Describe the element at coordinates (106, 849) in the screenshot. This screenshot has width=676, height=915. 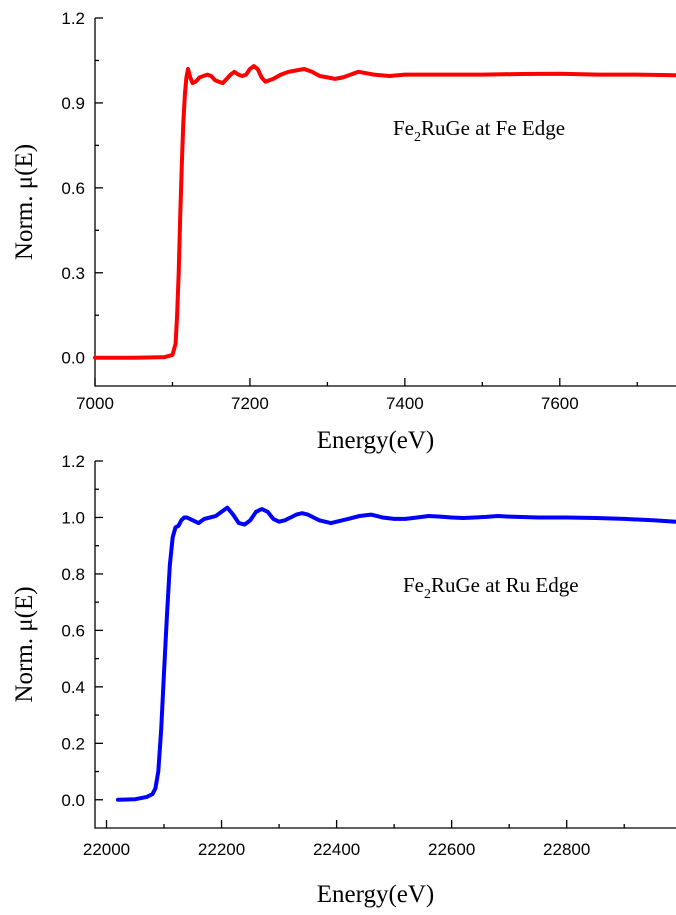
I see `x-tick-label: 22000` at that location.